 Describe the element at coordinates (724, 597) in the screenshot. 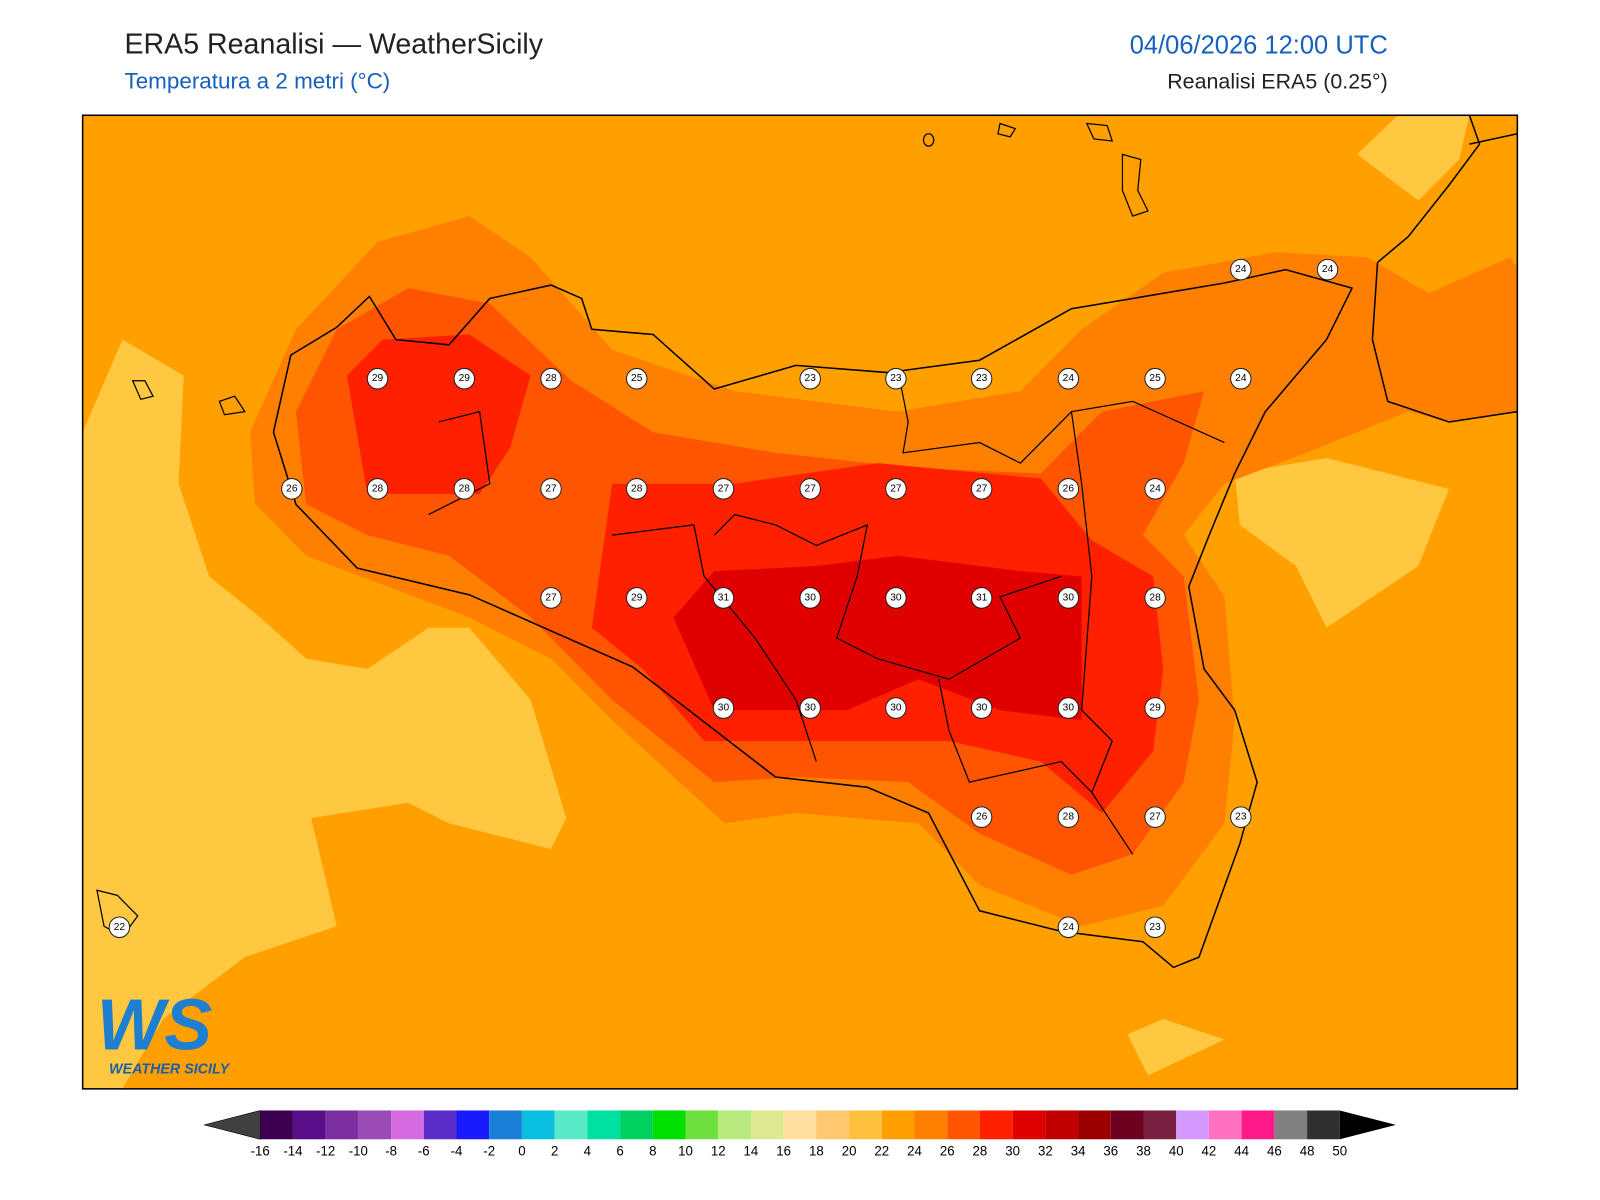

I see `station-value: 31` at that location.